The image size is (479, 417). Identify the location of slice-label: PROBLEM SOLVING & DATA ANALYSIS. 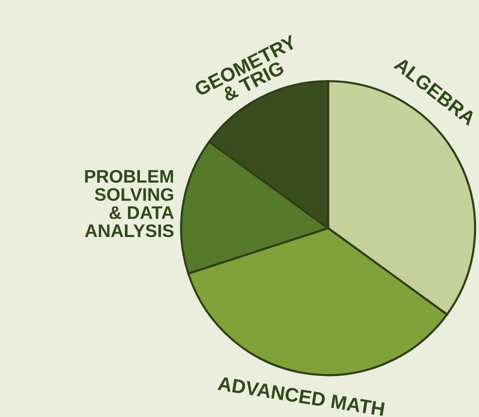
(129, 204).